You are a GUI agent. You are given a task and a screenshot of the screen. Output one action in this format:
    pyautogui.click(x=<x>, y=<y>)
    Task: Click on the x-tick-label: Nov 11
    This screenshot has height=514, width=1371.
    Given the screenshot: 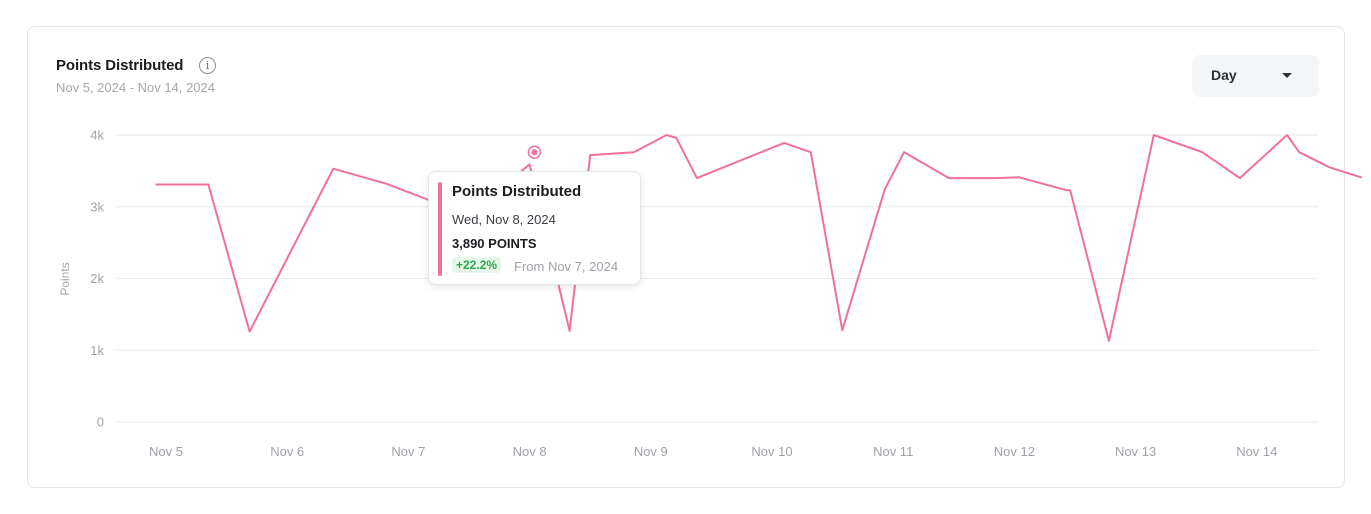 What is the action you would take?
    pyautogui.click(x=893, y=451)
    